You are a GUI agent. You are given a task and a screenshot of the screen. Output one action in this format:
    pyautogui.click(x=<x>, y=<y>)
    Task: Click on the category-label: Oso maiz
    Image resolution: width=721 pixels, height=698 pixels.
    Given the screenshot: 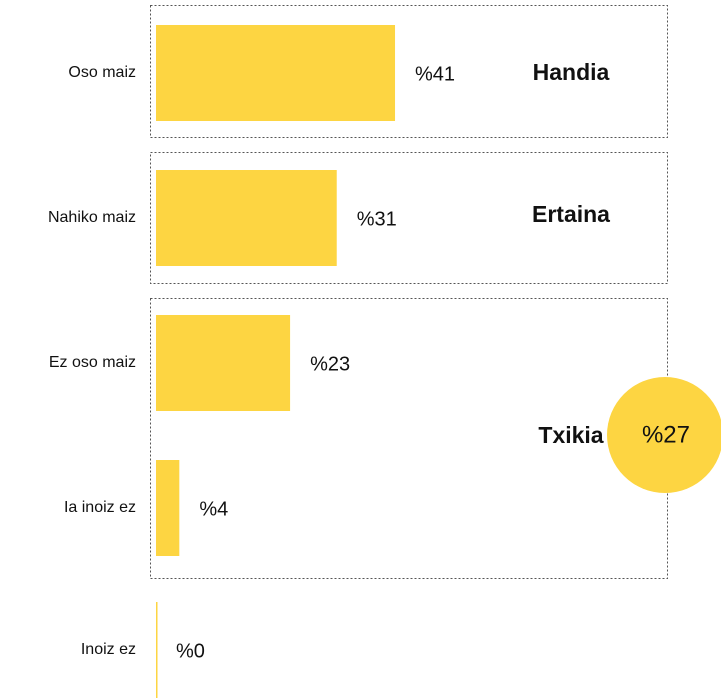 What is the action you would take?
    pyautogui.click(x=102, y=72)
    